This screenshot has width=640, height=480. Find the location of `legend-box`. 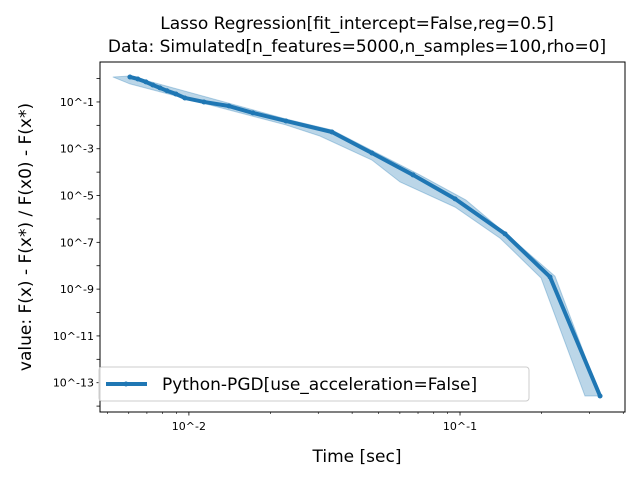

legend-box is located at coordinates (314, 384).